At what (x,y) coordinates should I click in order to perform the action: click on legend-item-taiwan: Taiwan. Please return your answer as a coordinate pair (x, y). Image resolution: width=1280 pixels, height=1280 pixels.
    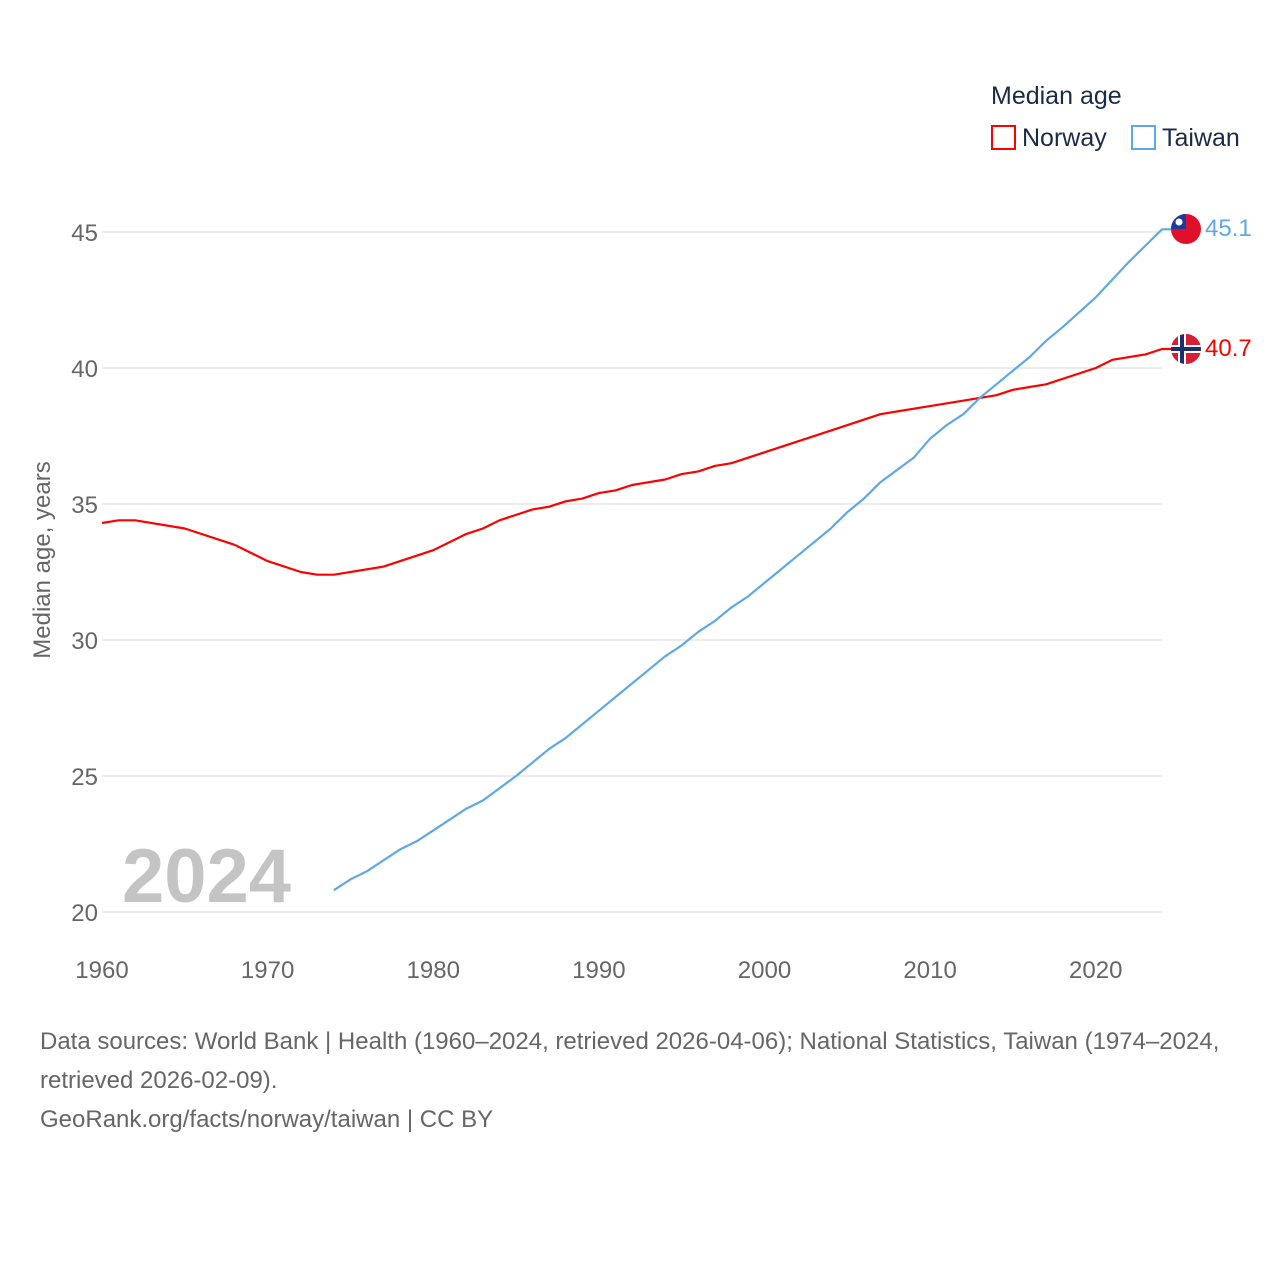
    Looking at the image, I should click on (1185, 138).